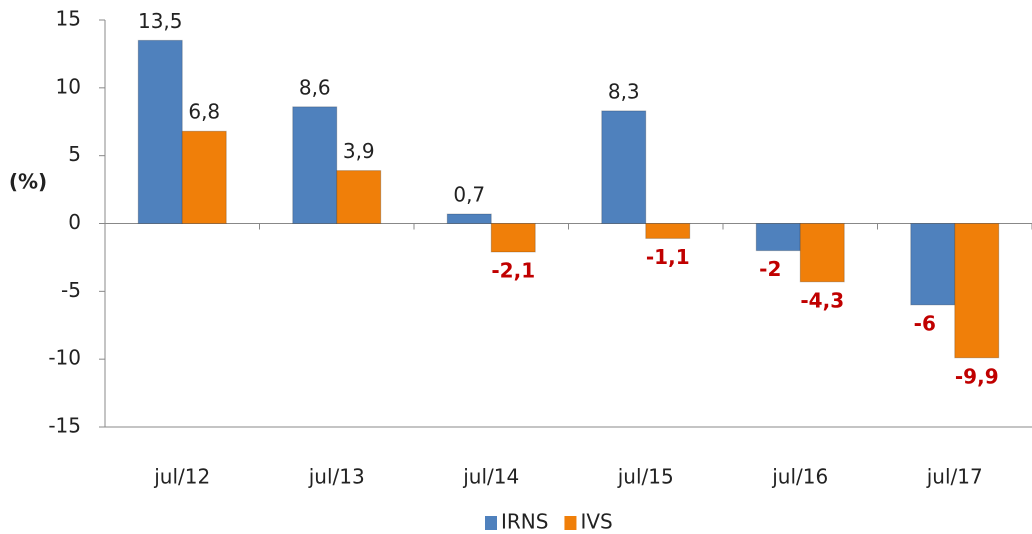  I want to click on x-tick-label: jul/16, so click(799, 477).